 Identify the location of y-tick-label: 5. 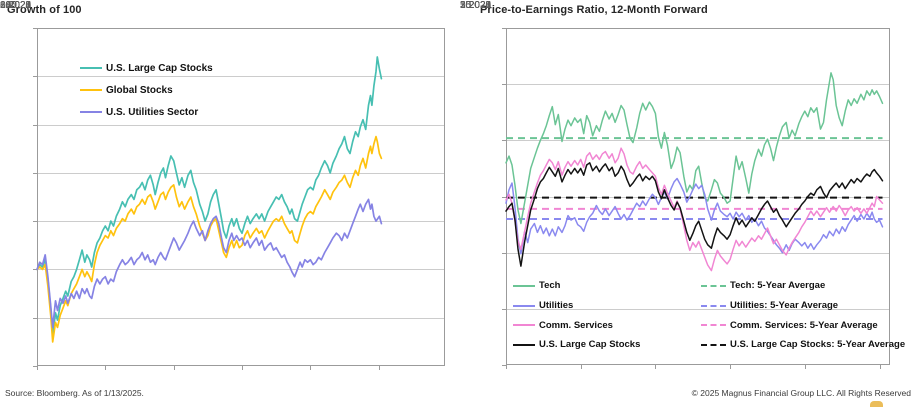
(463, 5).